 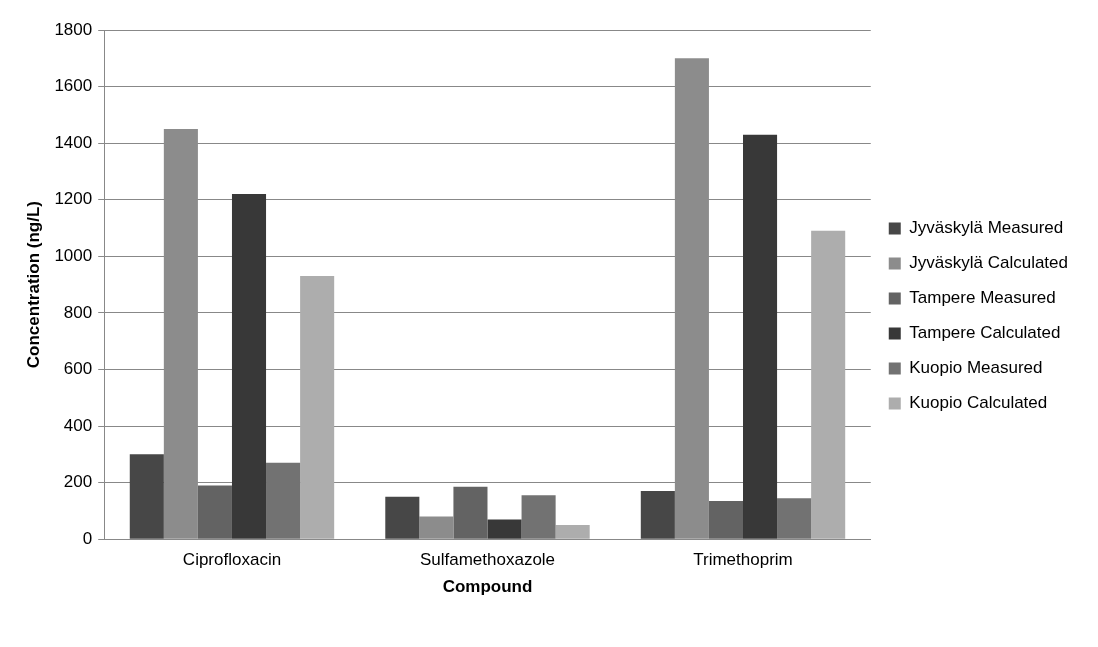 I want to click on y-tick-label: 600, so click(x=78, y=369).